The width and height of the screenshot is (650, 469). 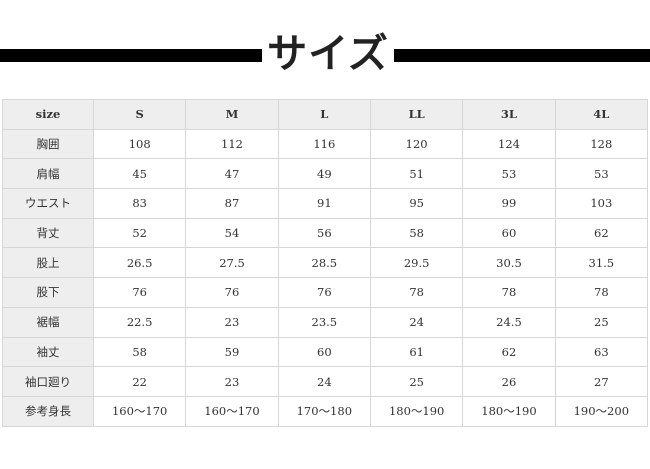 What do you see at coordinates (416, 352) in the screenshot?
I see `table-cell: 61` at bounding box center [416, 352].